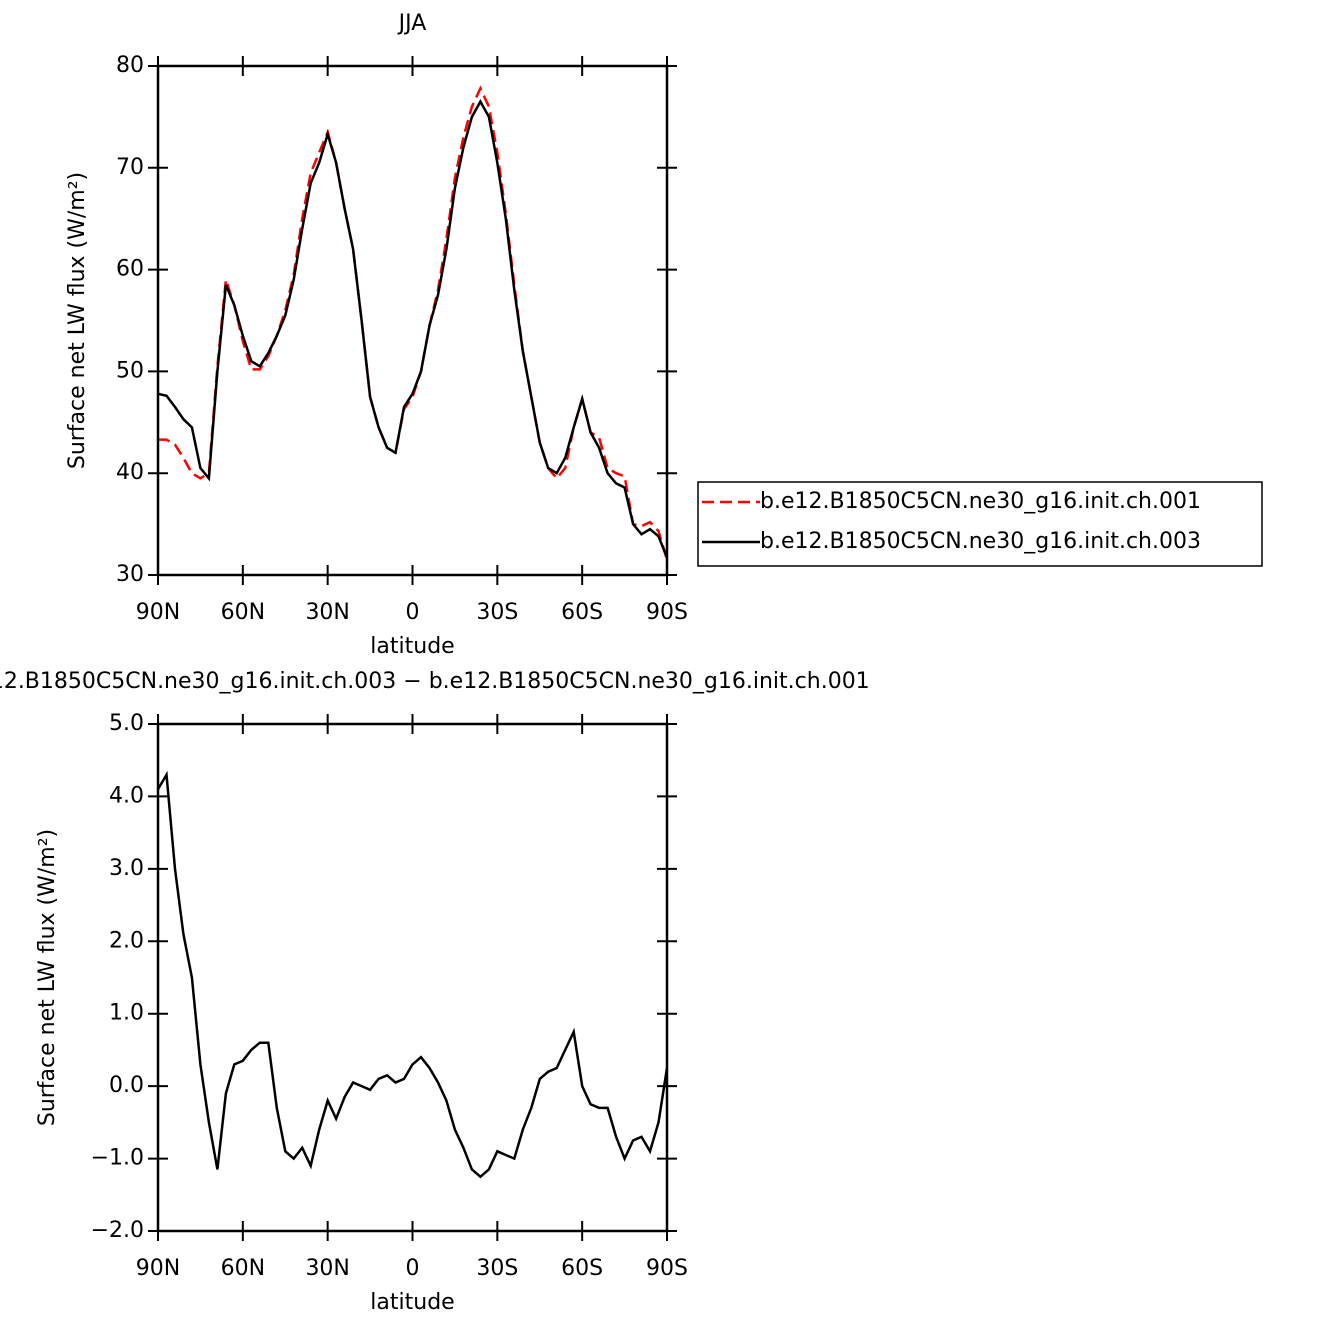 The image size is (1325, 1325). What do you see at coordinates (130, 269) in the screenshot?
I see `y-tick-label: 60` at bounding box center [130, 269].